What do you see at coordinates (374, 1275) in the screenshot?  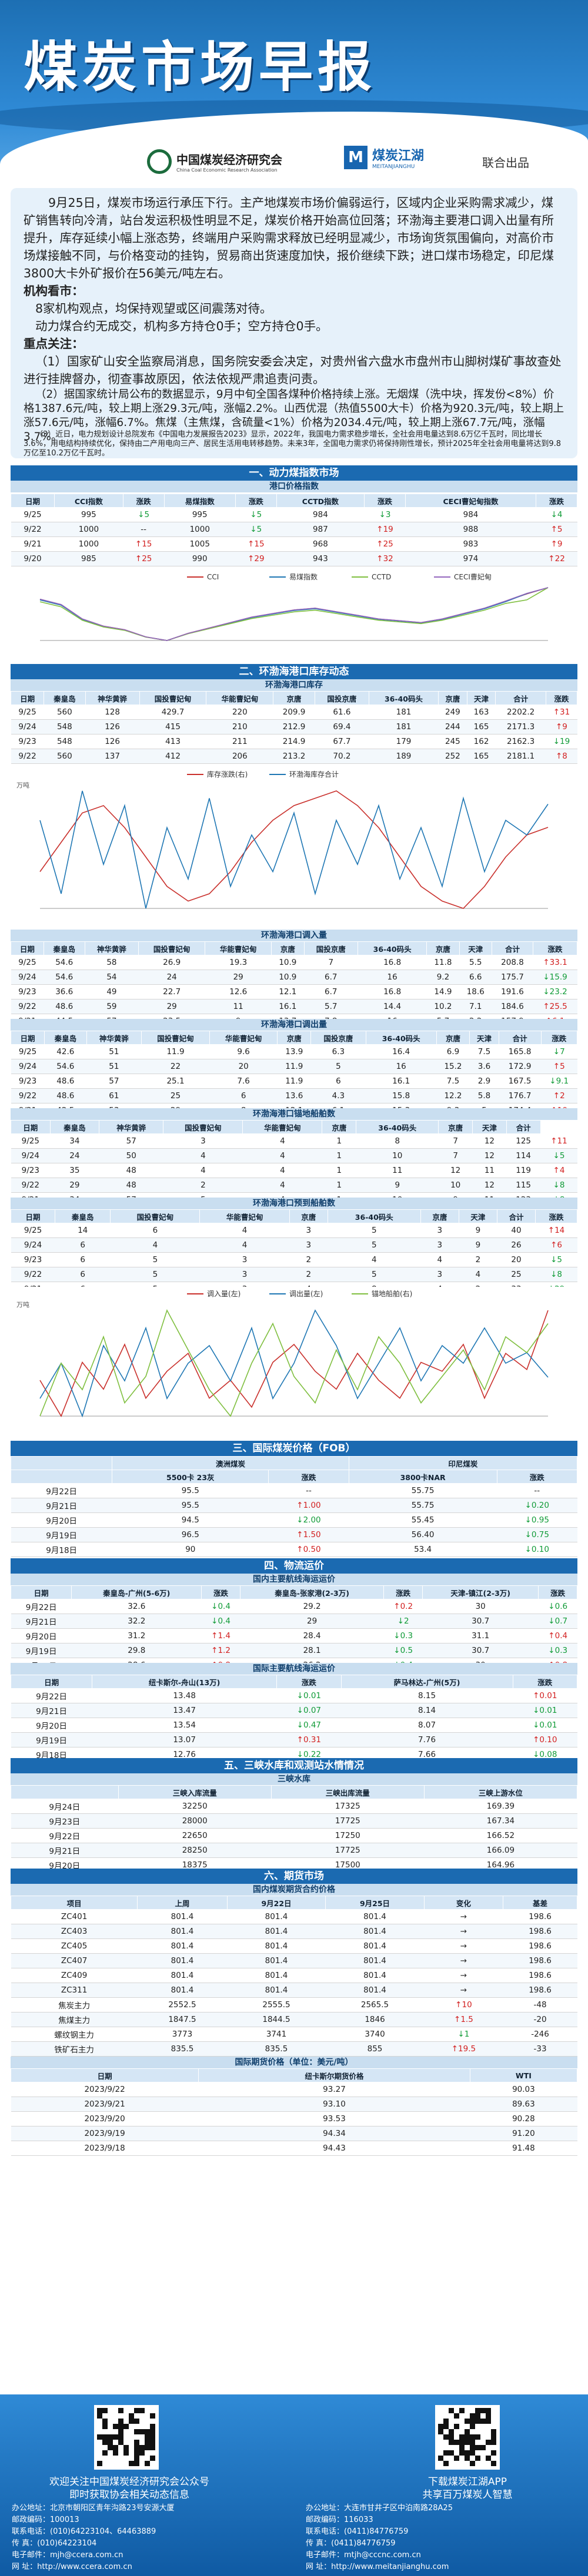 I see `table-cell: 5` at bounding box center [374, 1275].